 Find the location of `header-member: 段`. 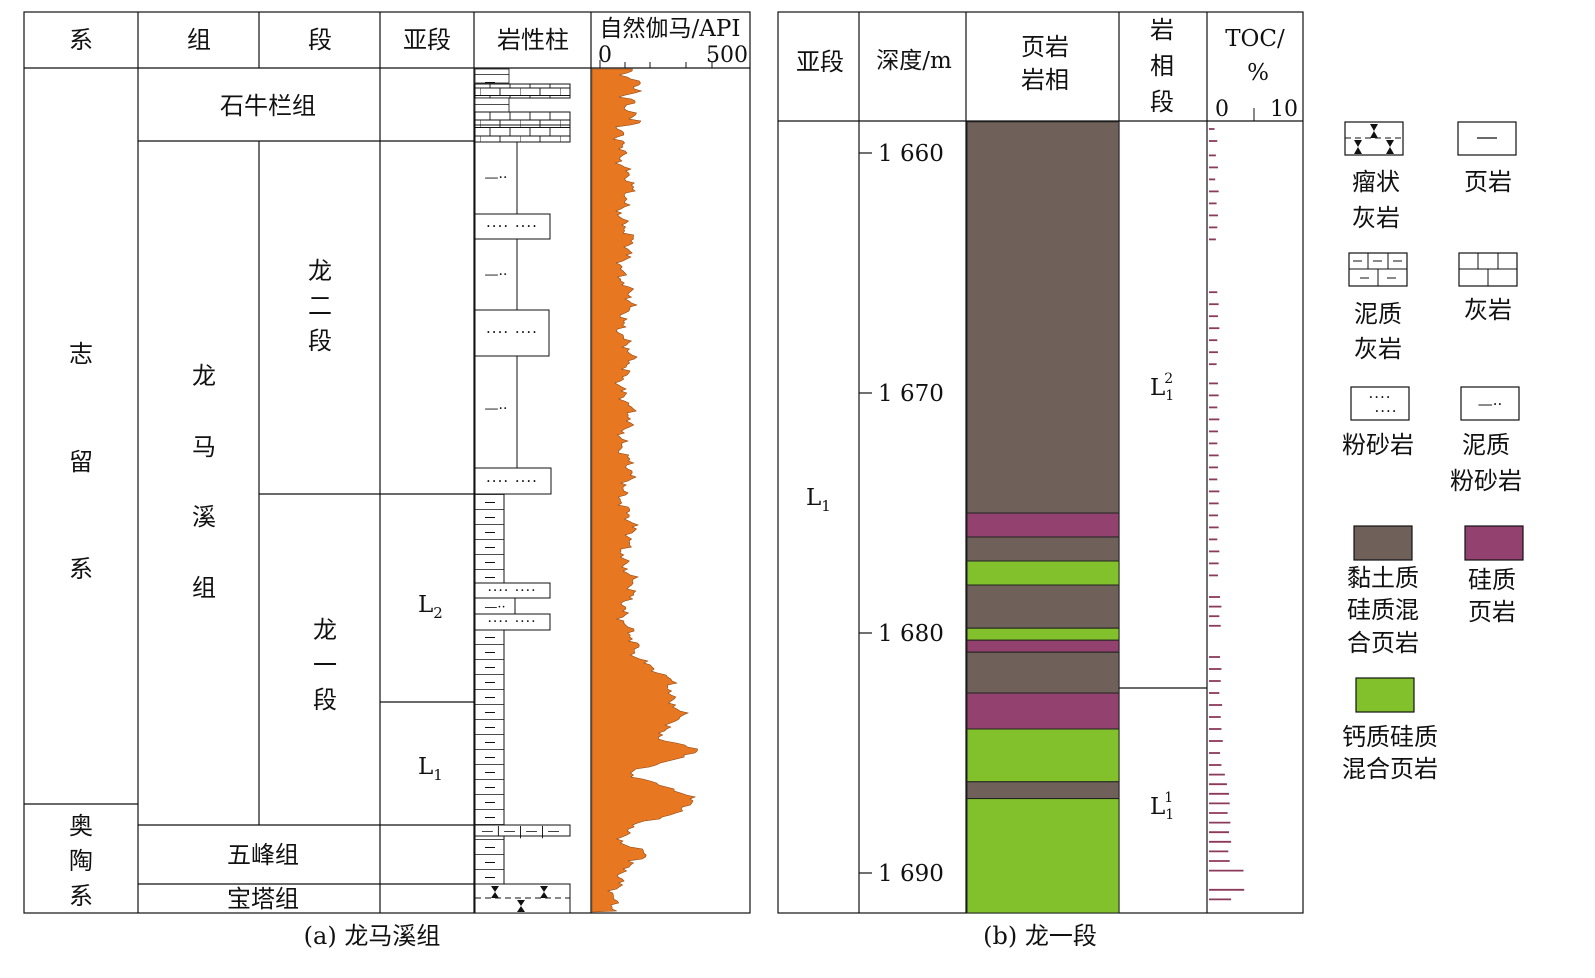

header-member: 段 is located at coordinates (320, 40).